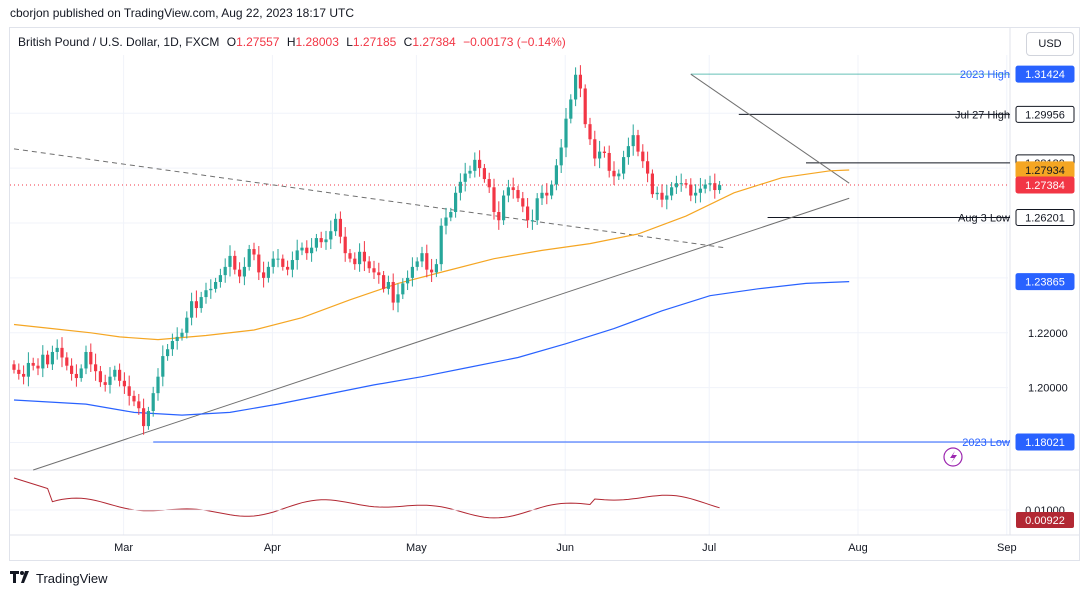  What do you see at coordinates (984, 218) in the screenshot?
I see `price-annotation: Aug 3 Low` at bounding box center [984, 218].